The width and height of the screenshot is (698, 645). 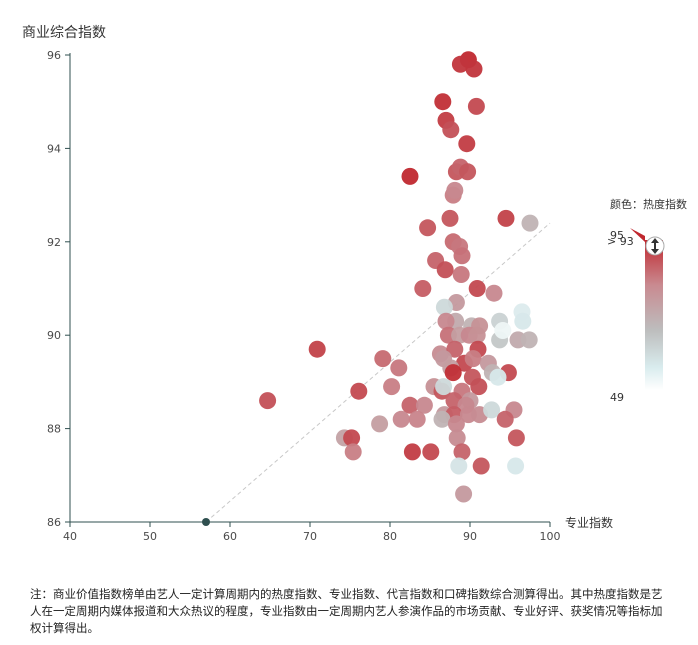 What do you see at coordinates (54, 522) in the screenshot?
I see `y-tick-label: 86` at bounding box center [54, 522].